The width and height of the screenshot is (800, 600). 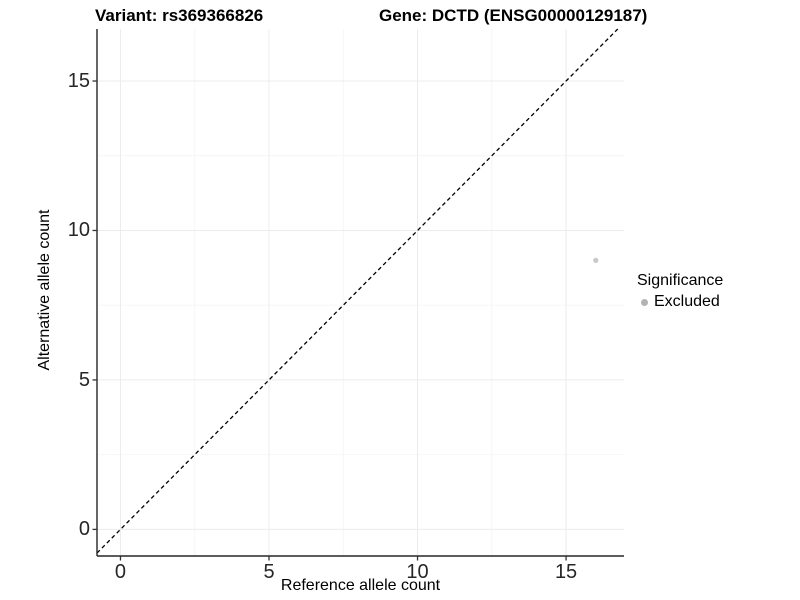 I want to click on x-tick-label: 10, so click(x=417, y=572).